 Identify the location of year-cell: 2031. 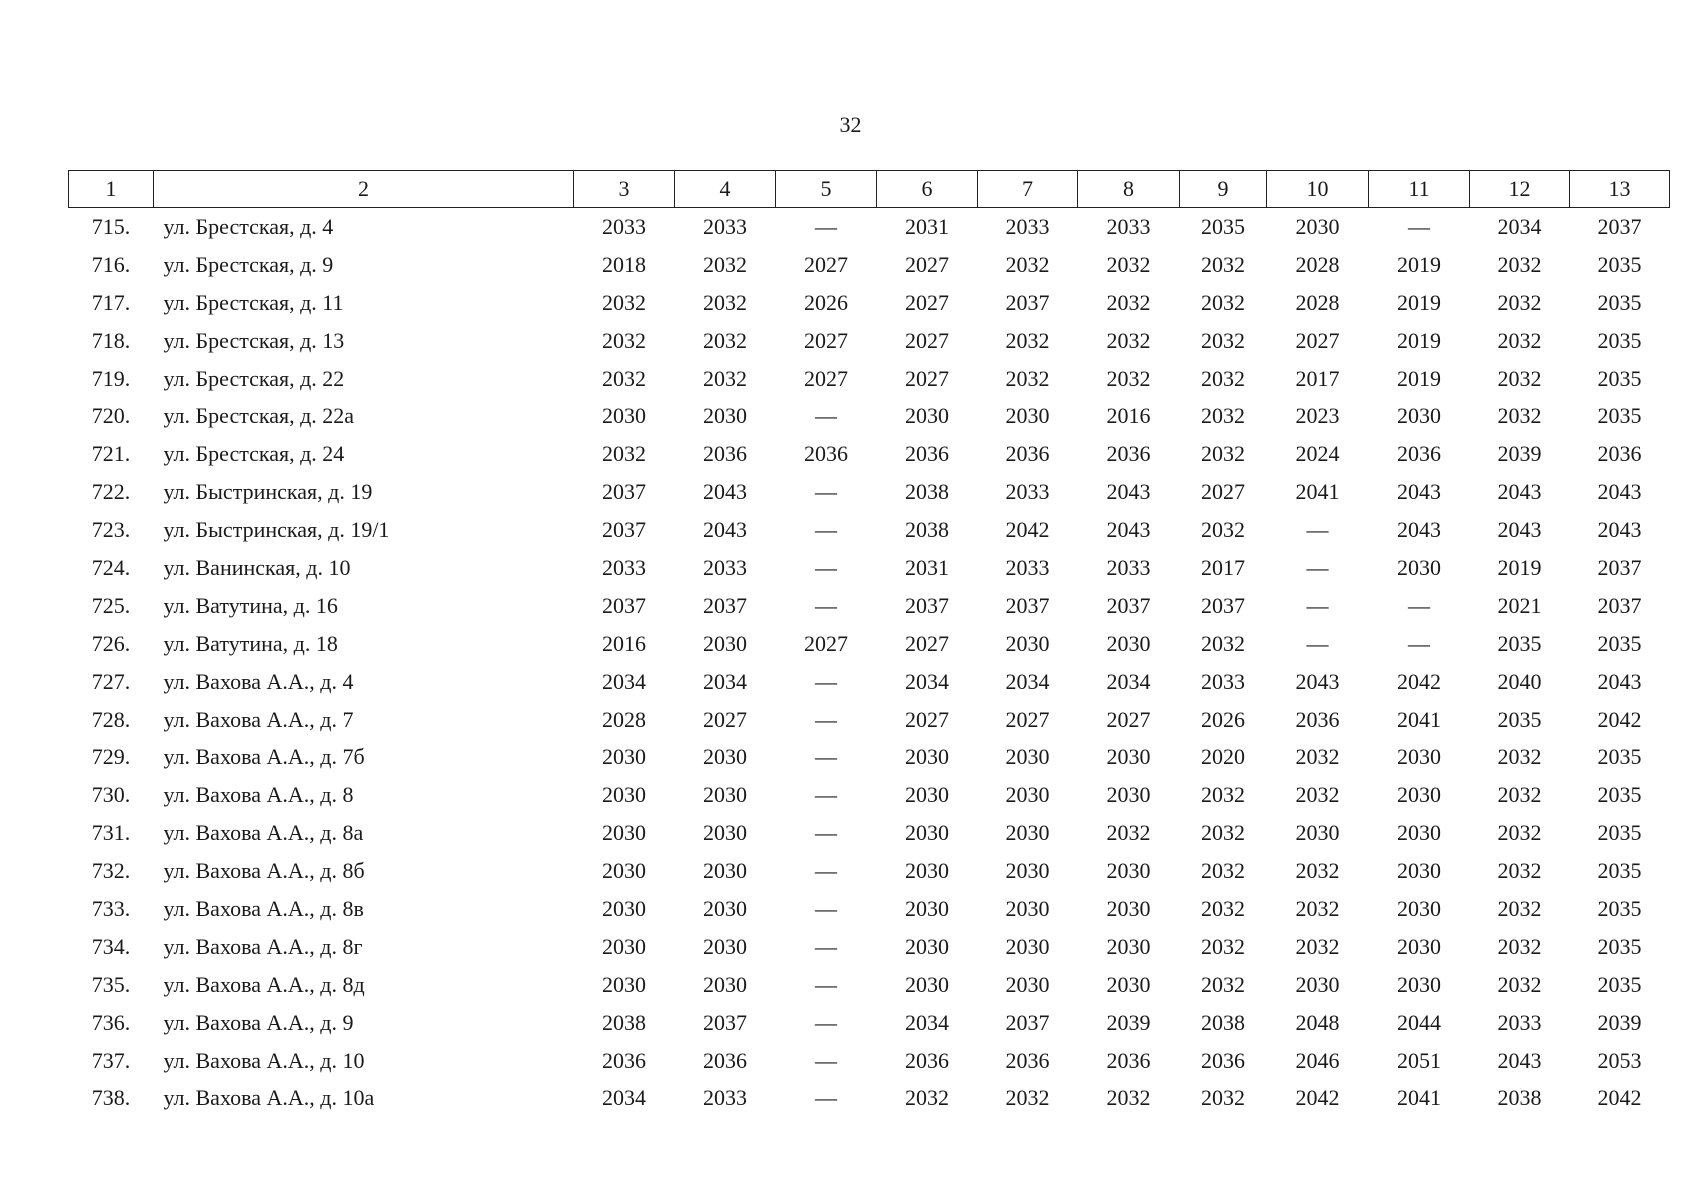
(927, 567).